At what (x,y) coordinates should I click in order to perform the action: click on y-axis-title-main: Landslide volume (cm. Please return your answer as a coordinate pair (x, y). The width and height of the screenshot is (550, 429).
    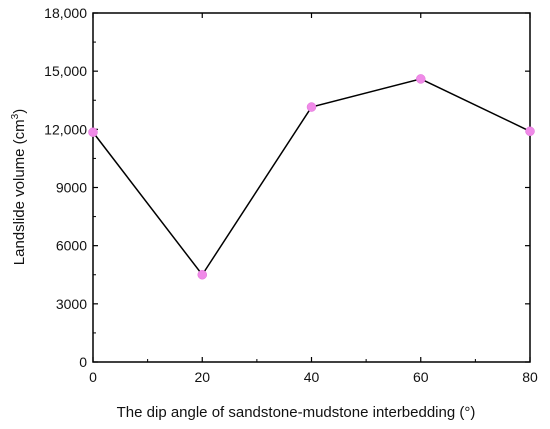
    Looking at the image, I should click on (19, 192).